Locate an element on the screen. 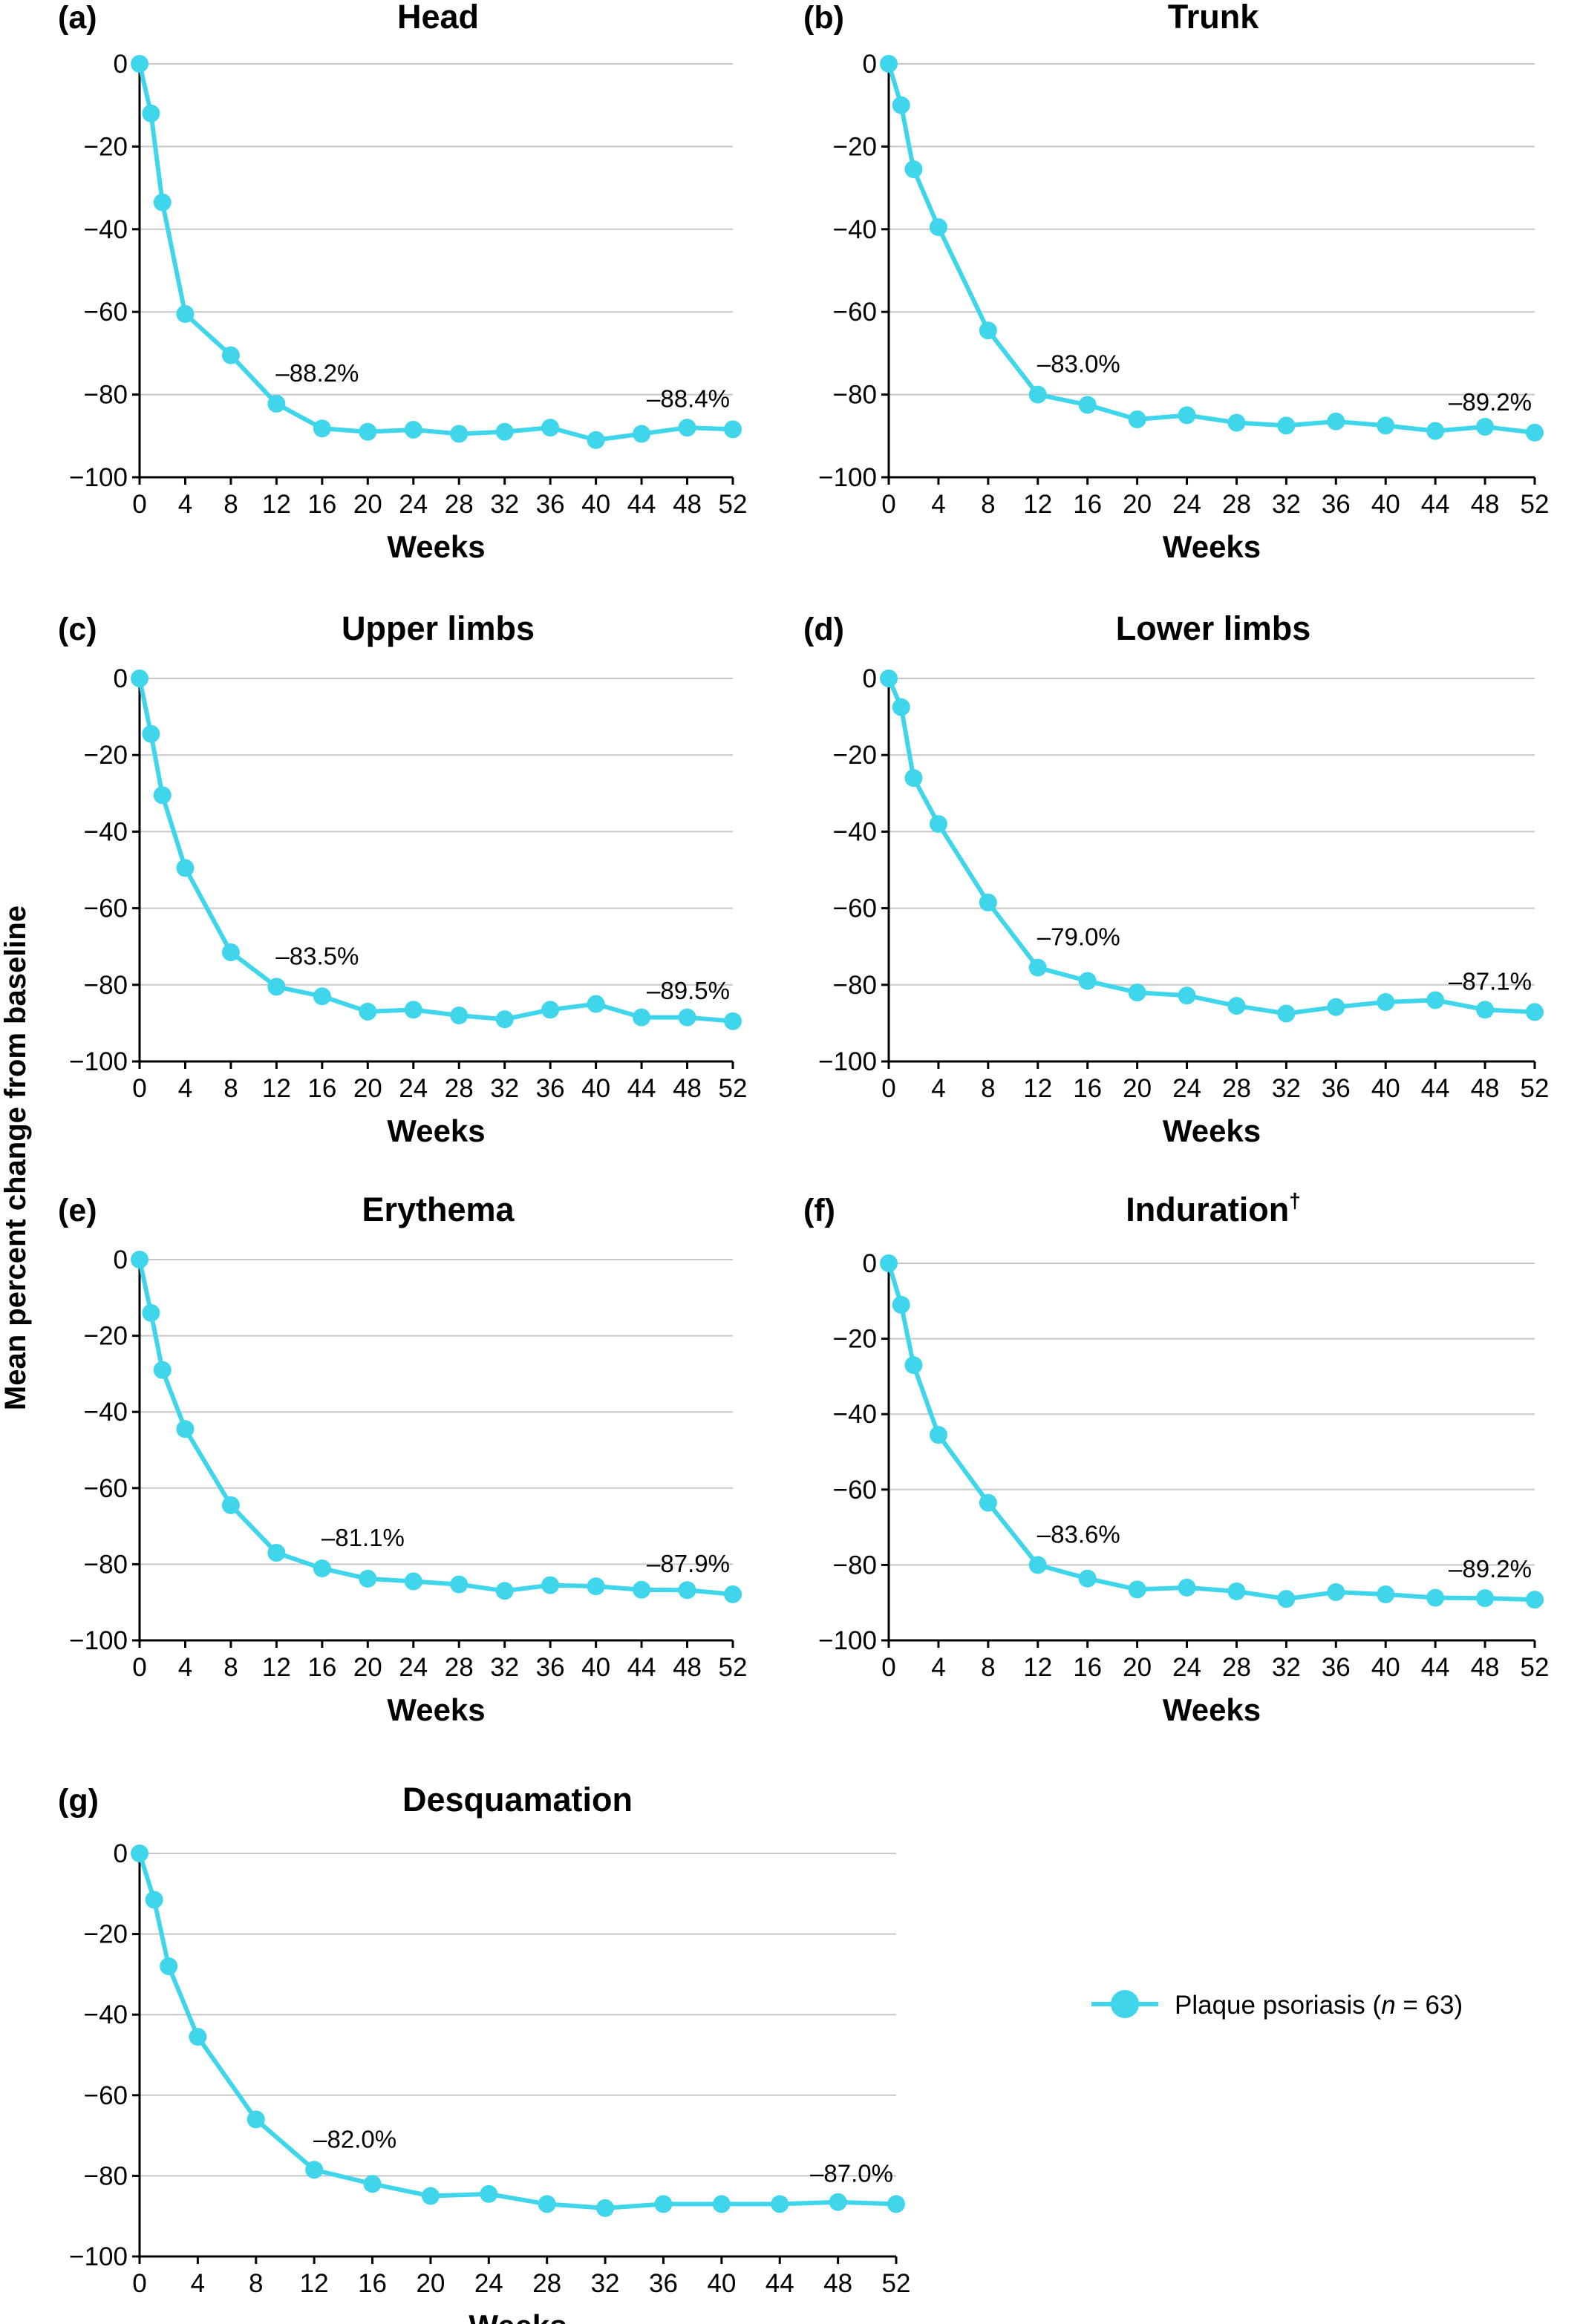 The image size is (1580, 2324). panel-title: Trunk is located at coordinates (1213, 18).